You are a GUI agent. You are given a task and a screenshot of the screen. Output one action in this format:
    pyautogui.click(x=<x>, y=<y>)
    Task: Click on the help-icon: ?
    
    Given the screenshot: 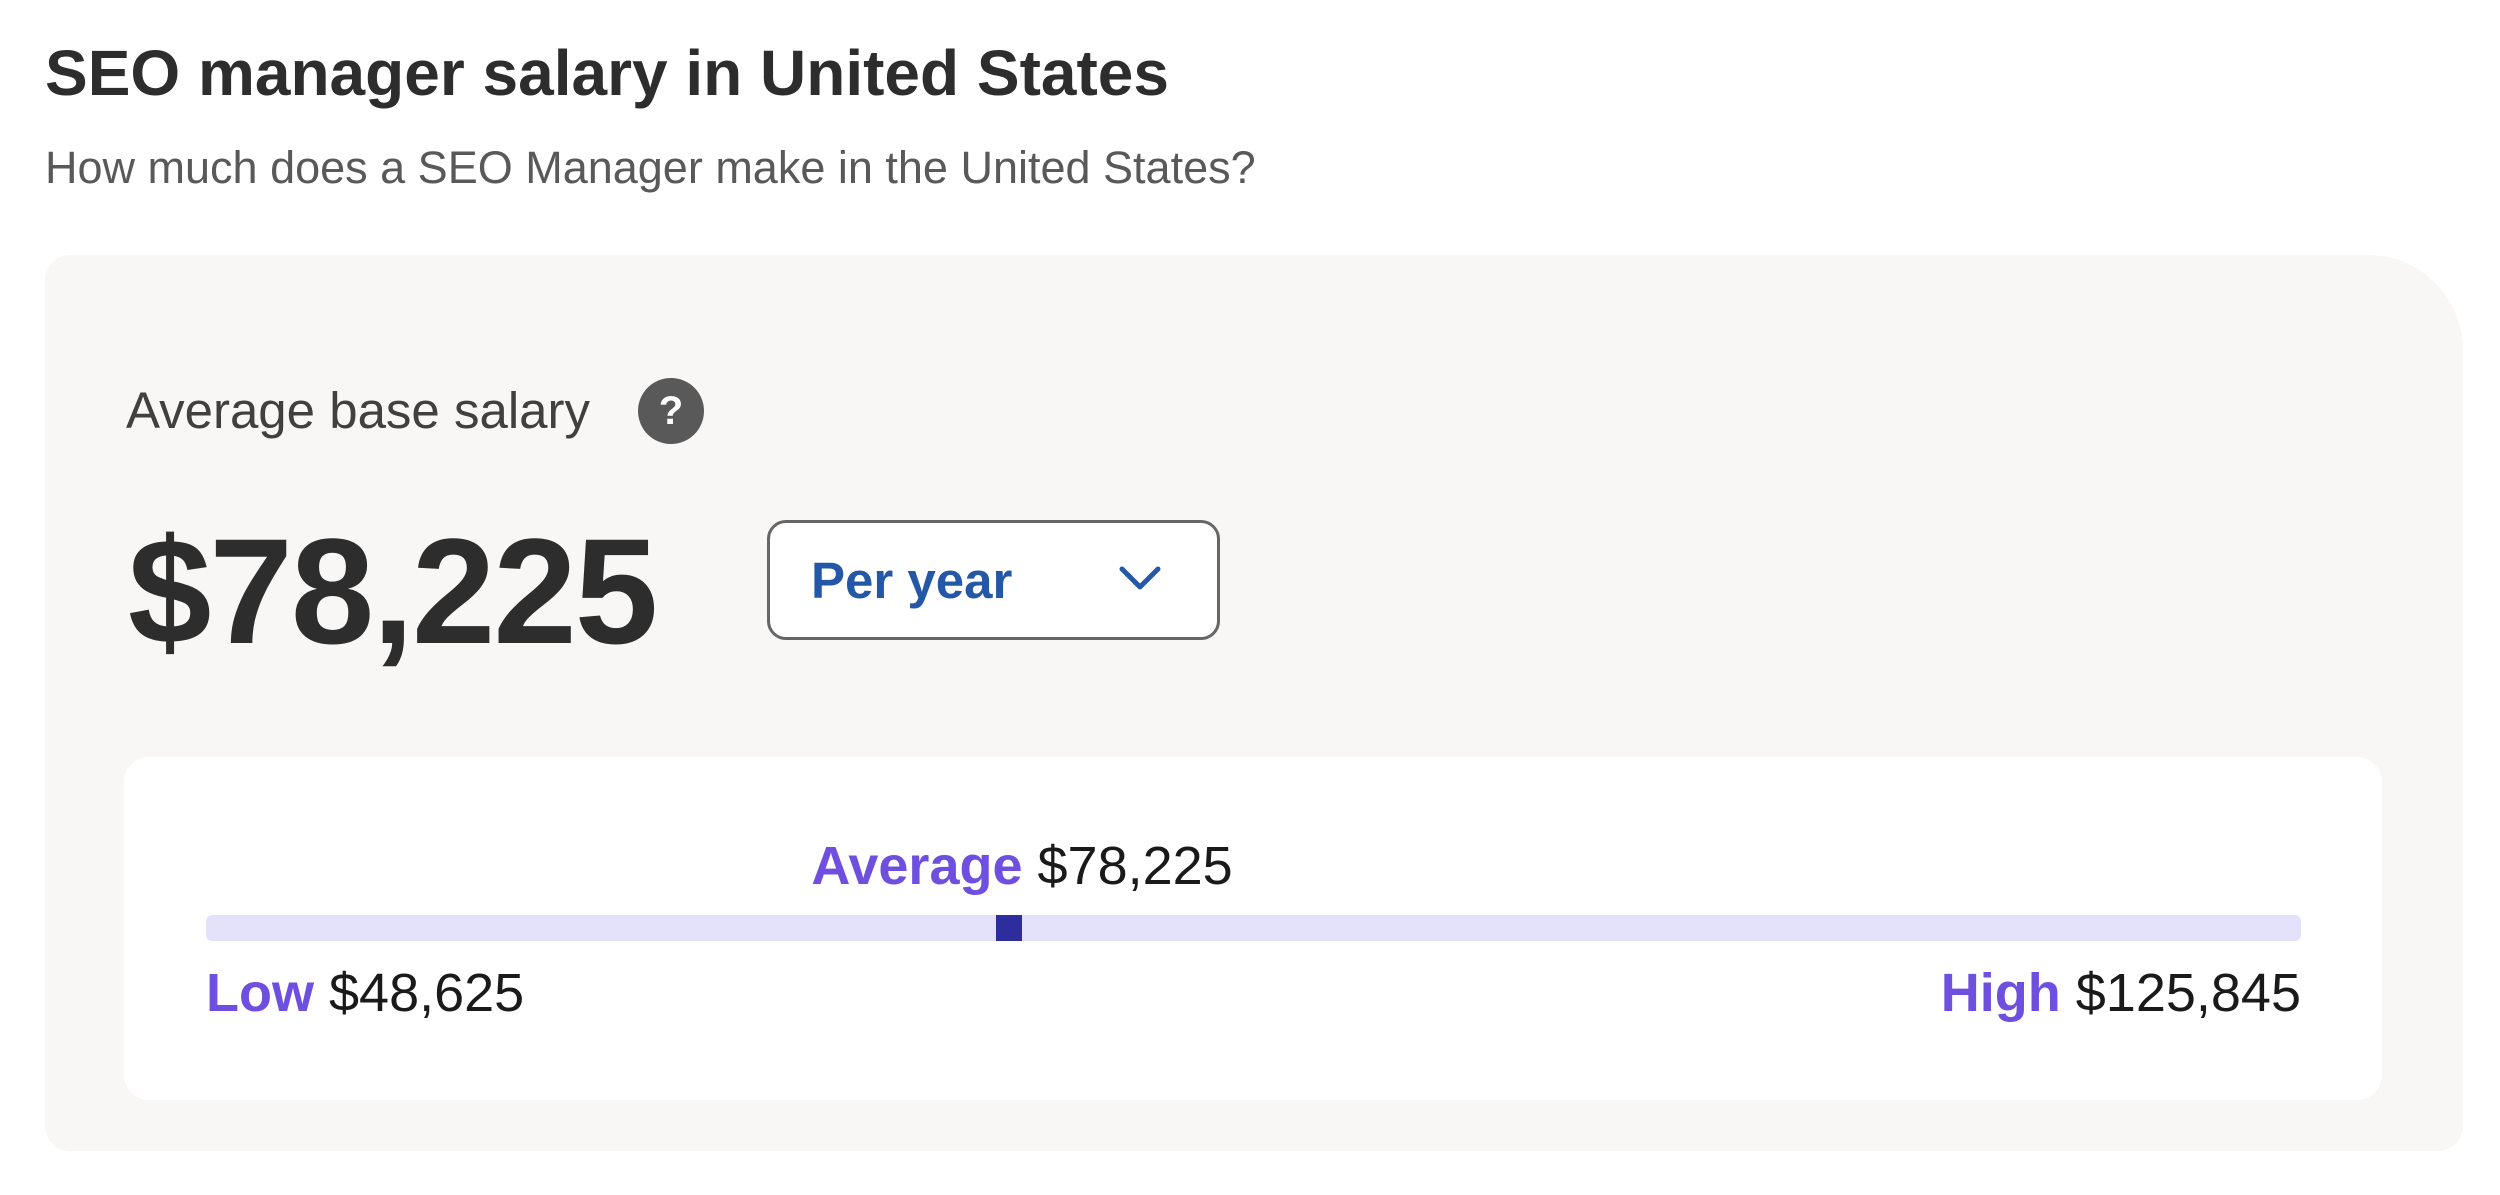 What is the action you would take?
    pyautogui.click(x=671, y=411)
    